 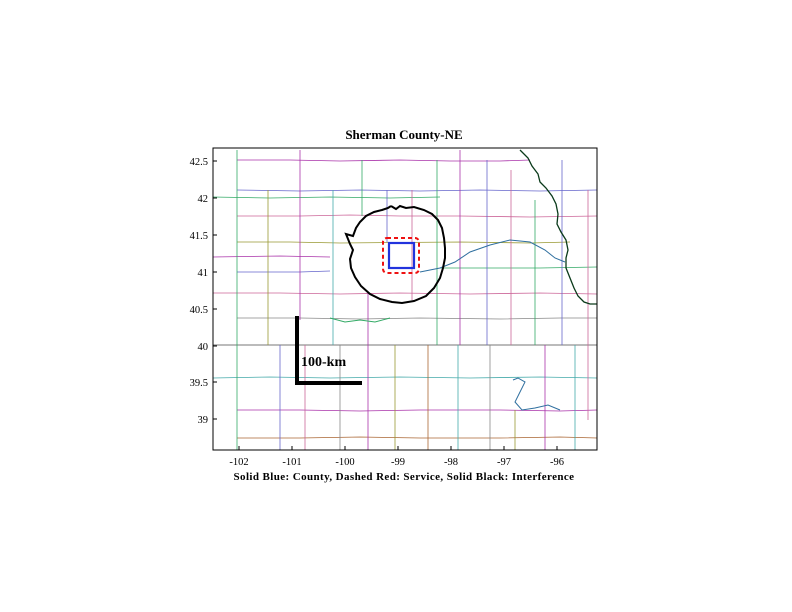 What do you see at coordinates (215, 290) in the screenshot?
I see `y-axis` at bounding box center [215, 290].